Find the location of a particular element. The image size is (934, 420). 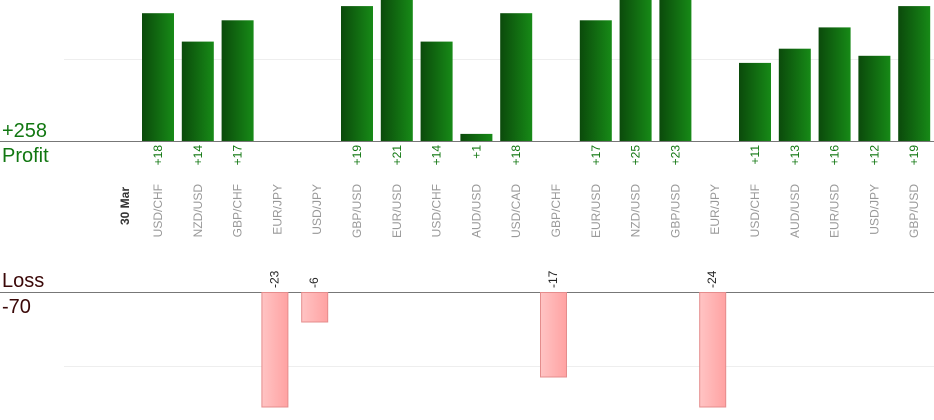

data-label: +1 is located at coordinates (476, 152).